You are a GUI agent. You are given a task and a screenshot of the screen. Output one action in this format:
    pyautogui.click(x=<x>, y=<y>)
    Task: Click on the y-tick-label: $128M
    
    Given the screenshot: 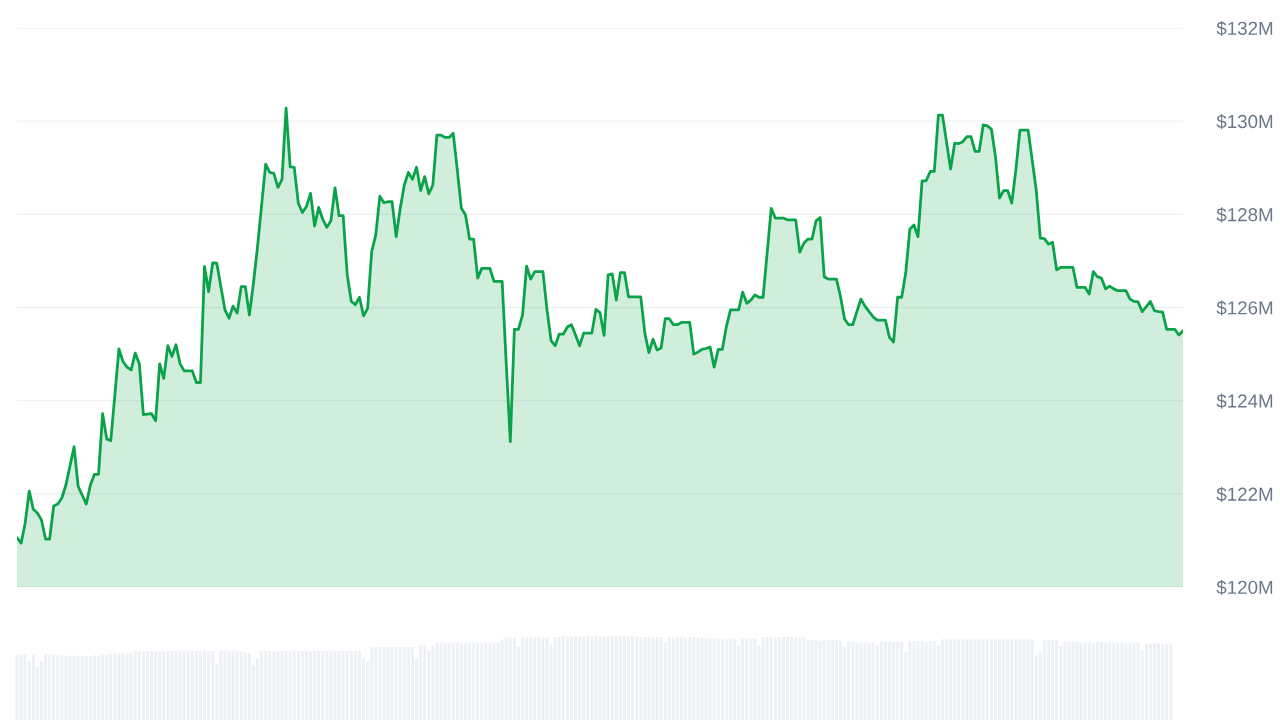 What is the action you would take?
    pyautogui.click(x=1244, y=215)
    